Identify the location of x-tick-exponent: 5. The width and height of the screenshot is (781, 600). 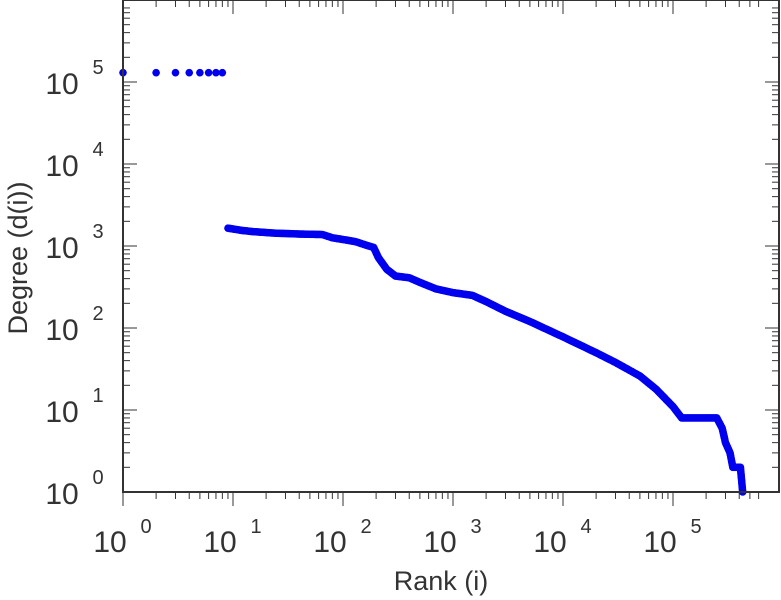
(695, 527).